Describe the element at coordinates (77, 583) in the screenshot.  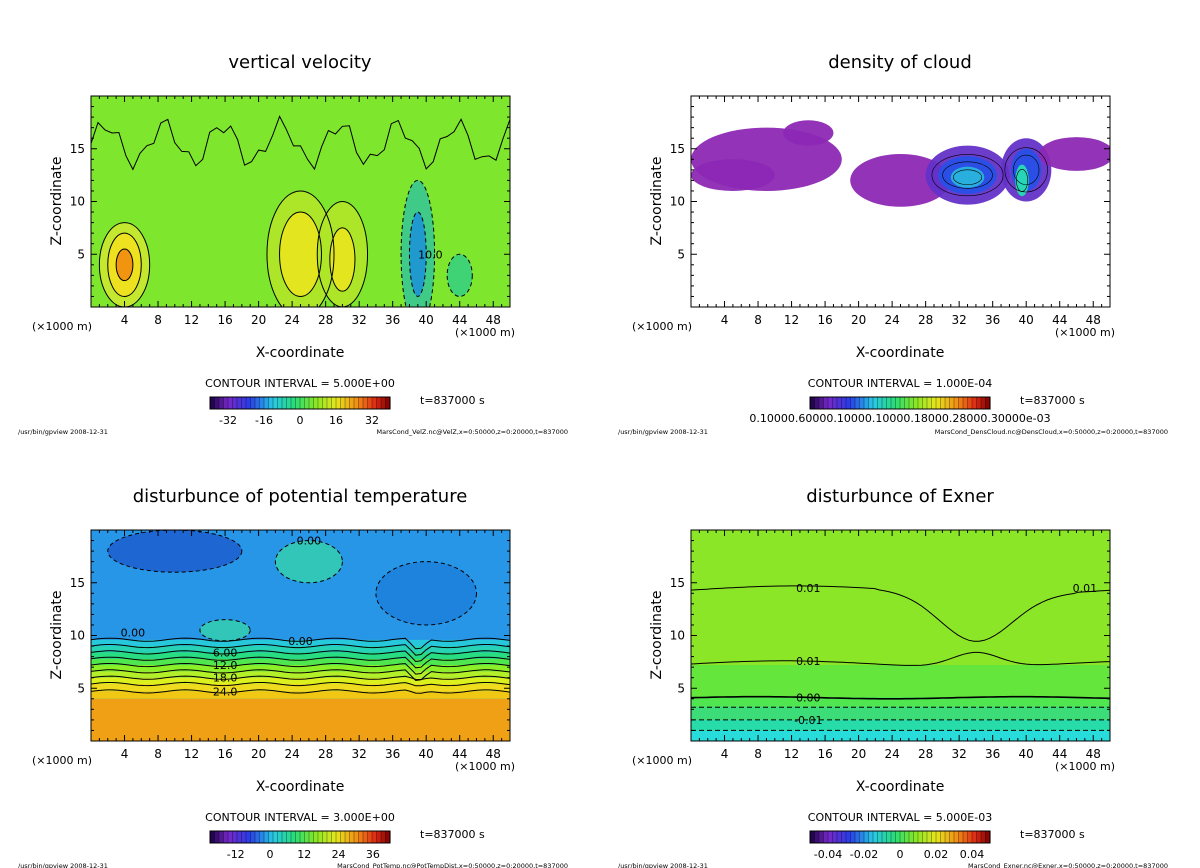
I see `y-tick-label: 15` at that location.